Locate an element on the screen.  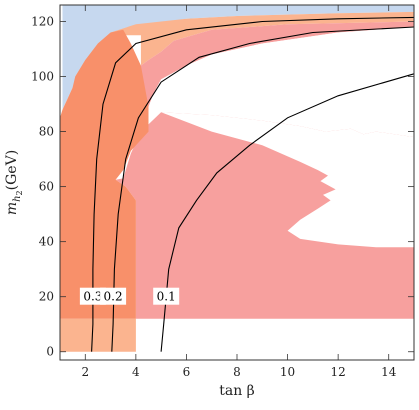
x-tick-label-2: 2 is located at coordinates (85, 372).